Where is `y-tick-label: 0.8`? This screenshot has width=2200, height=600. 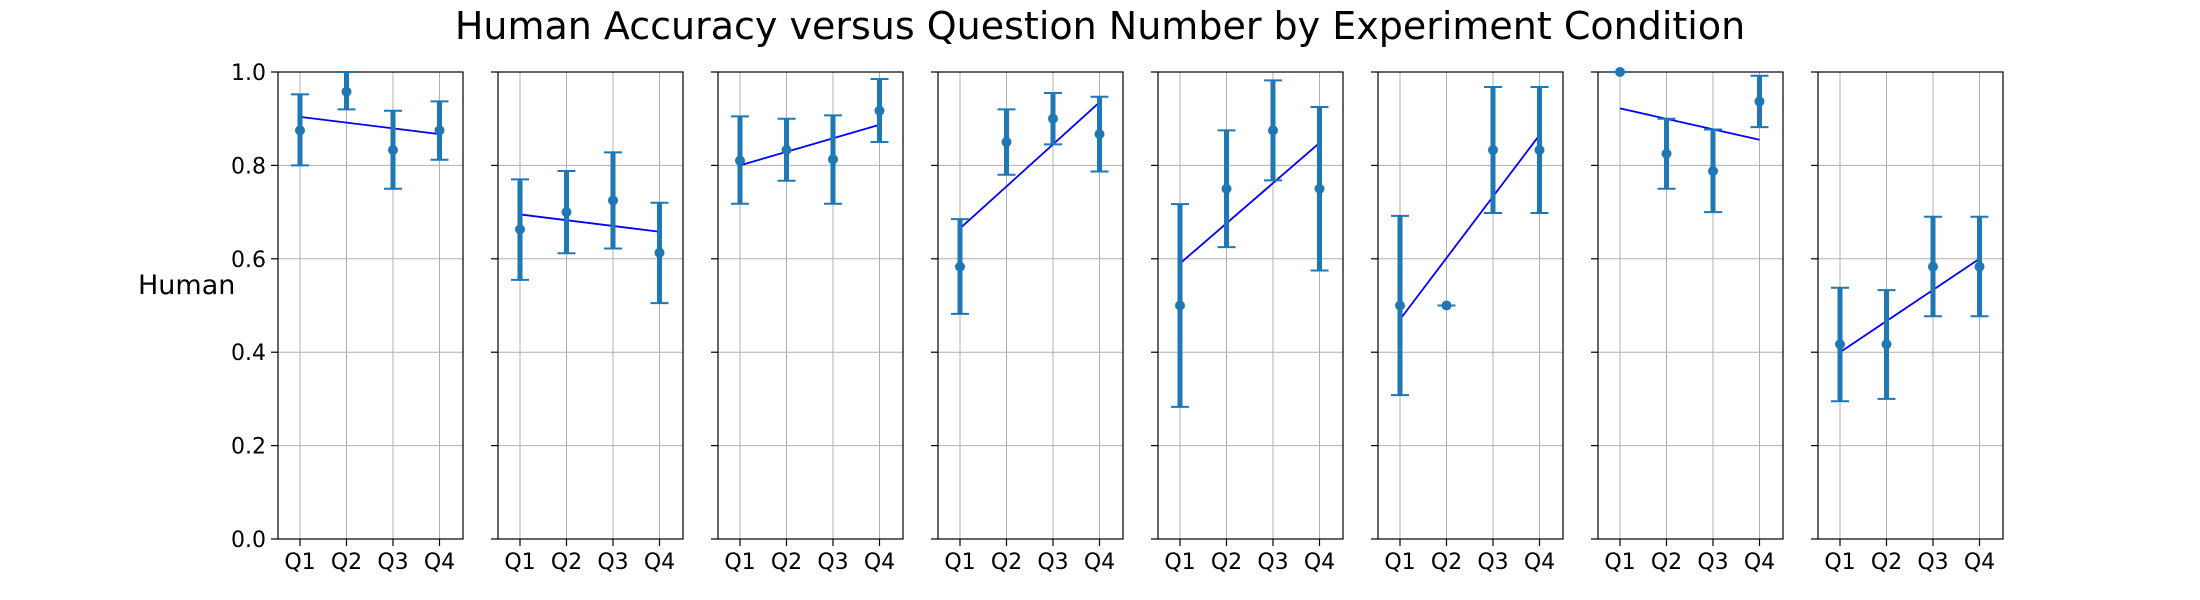 y-tick-label: 0.8 is located at coordinates (248, 166).